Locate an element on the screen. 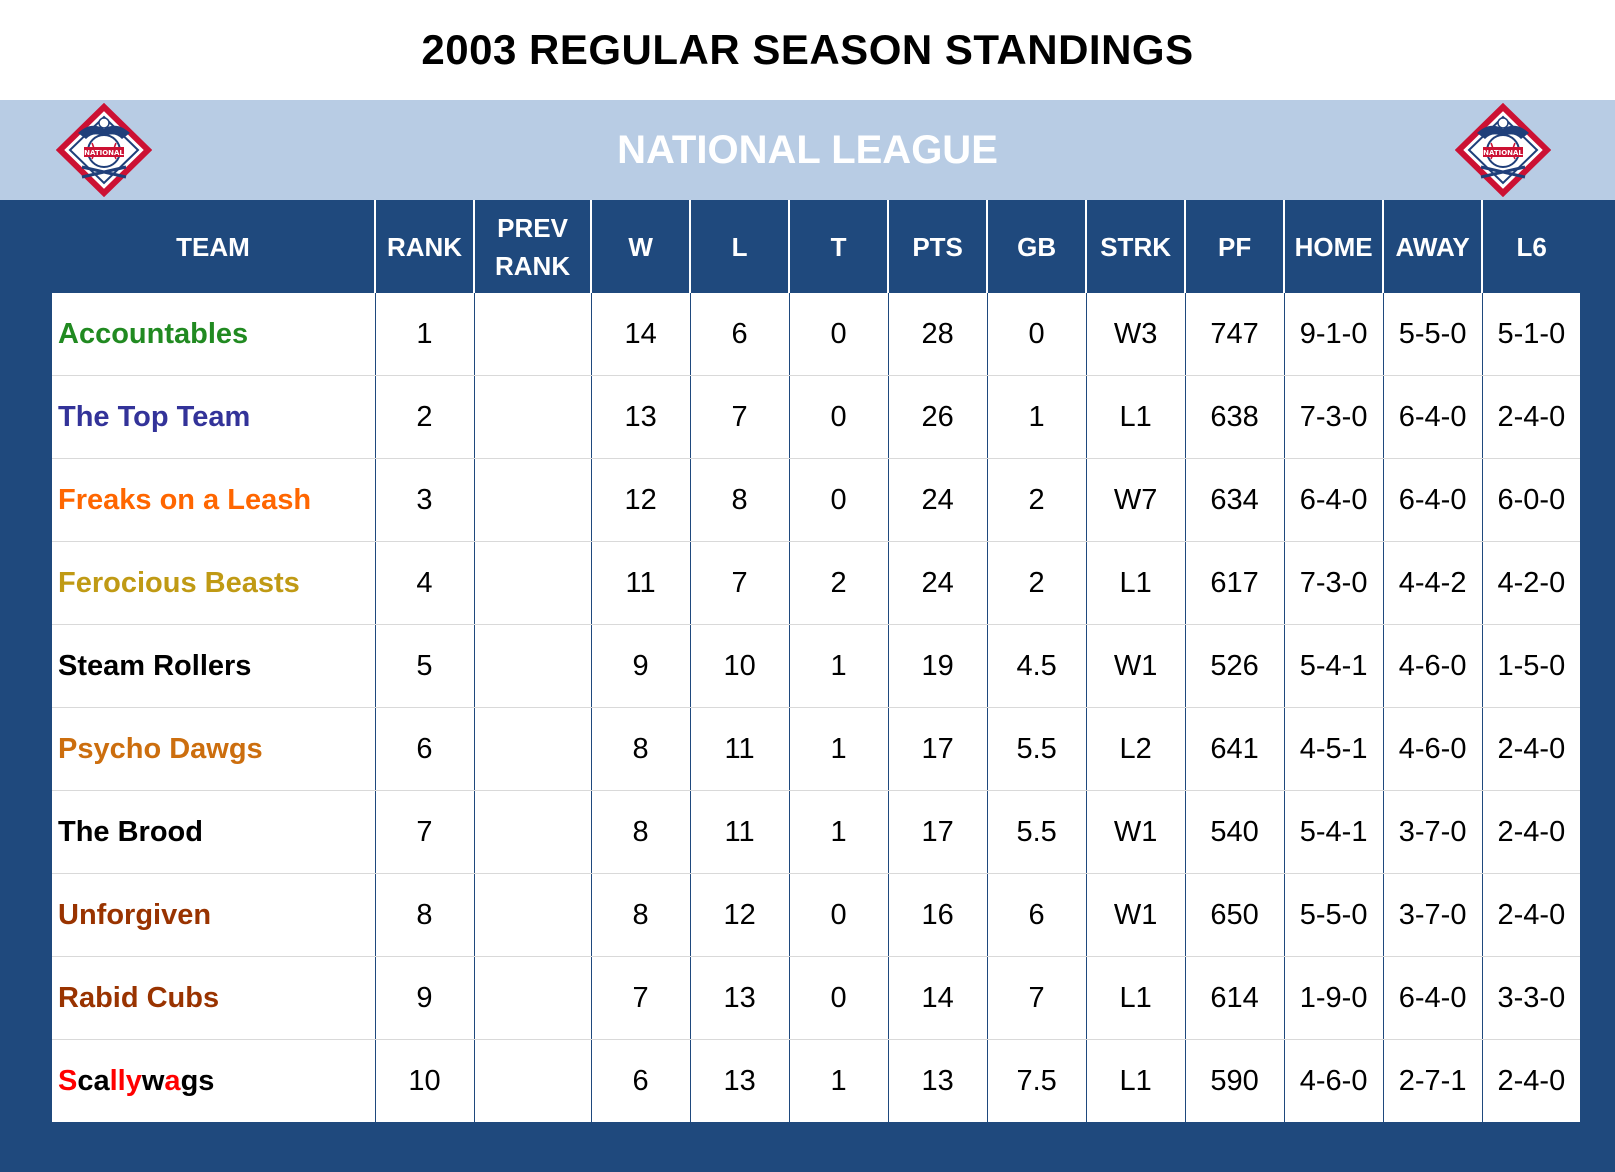 The width and height of the screenshot is (1615, 1172). league-name: NATIONAL LEAGUE is located at coordinates (807, 149).